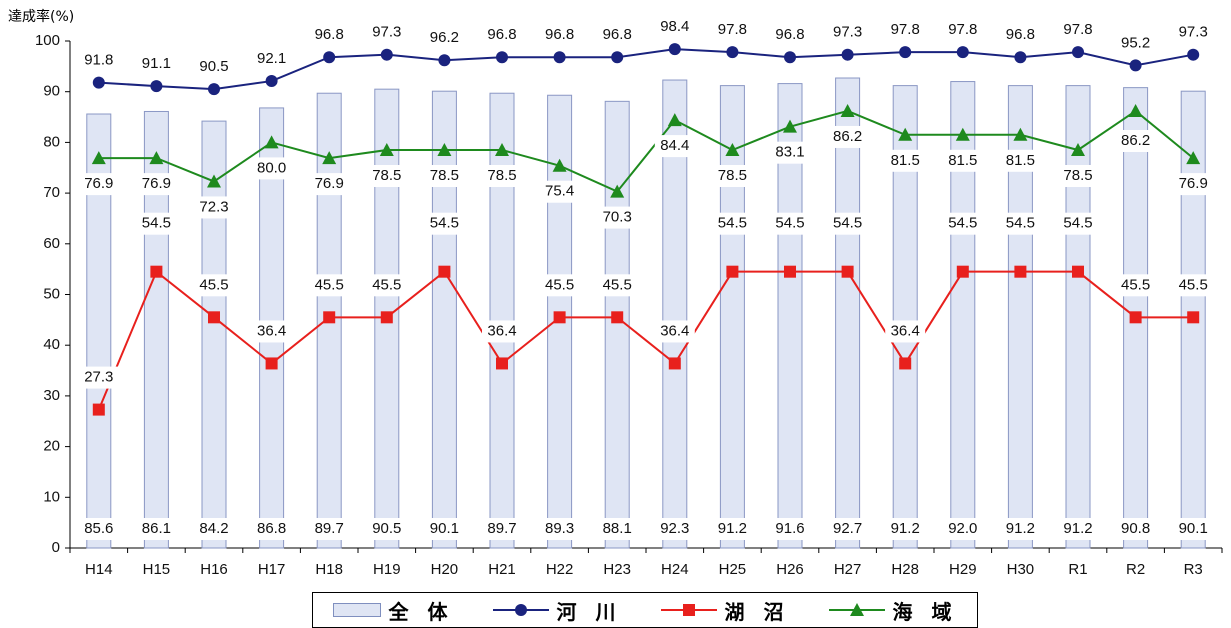 The image size is (1231, 628). I want to click on x-tick-label: H20, so click(445, 569).